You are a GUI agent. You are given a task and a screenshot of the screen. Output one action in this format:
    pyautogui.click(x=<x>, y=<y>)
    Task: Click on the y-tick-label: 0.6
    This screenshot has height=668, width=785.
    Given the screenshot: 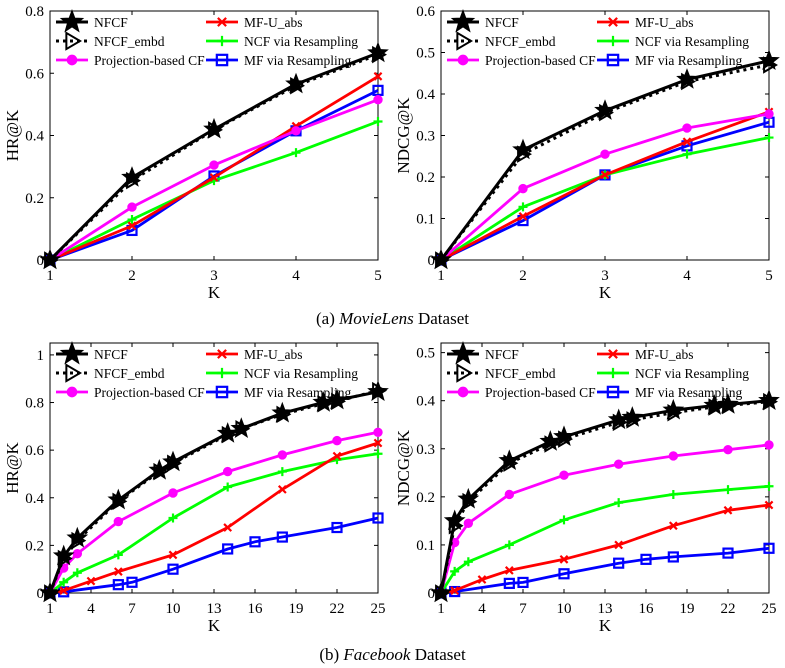 What is the action you would take?
    pyautogui.click(x=34, y=74)
    